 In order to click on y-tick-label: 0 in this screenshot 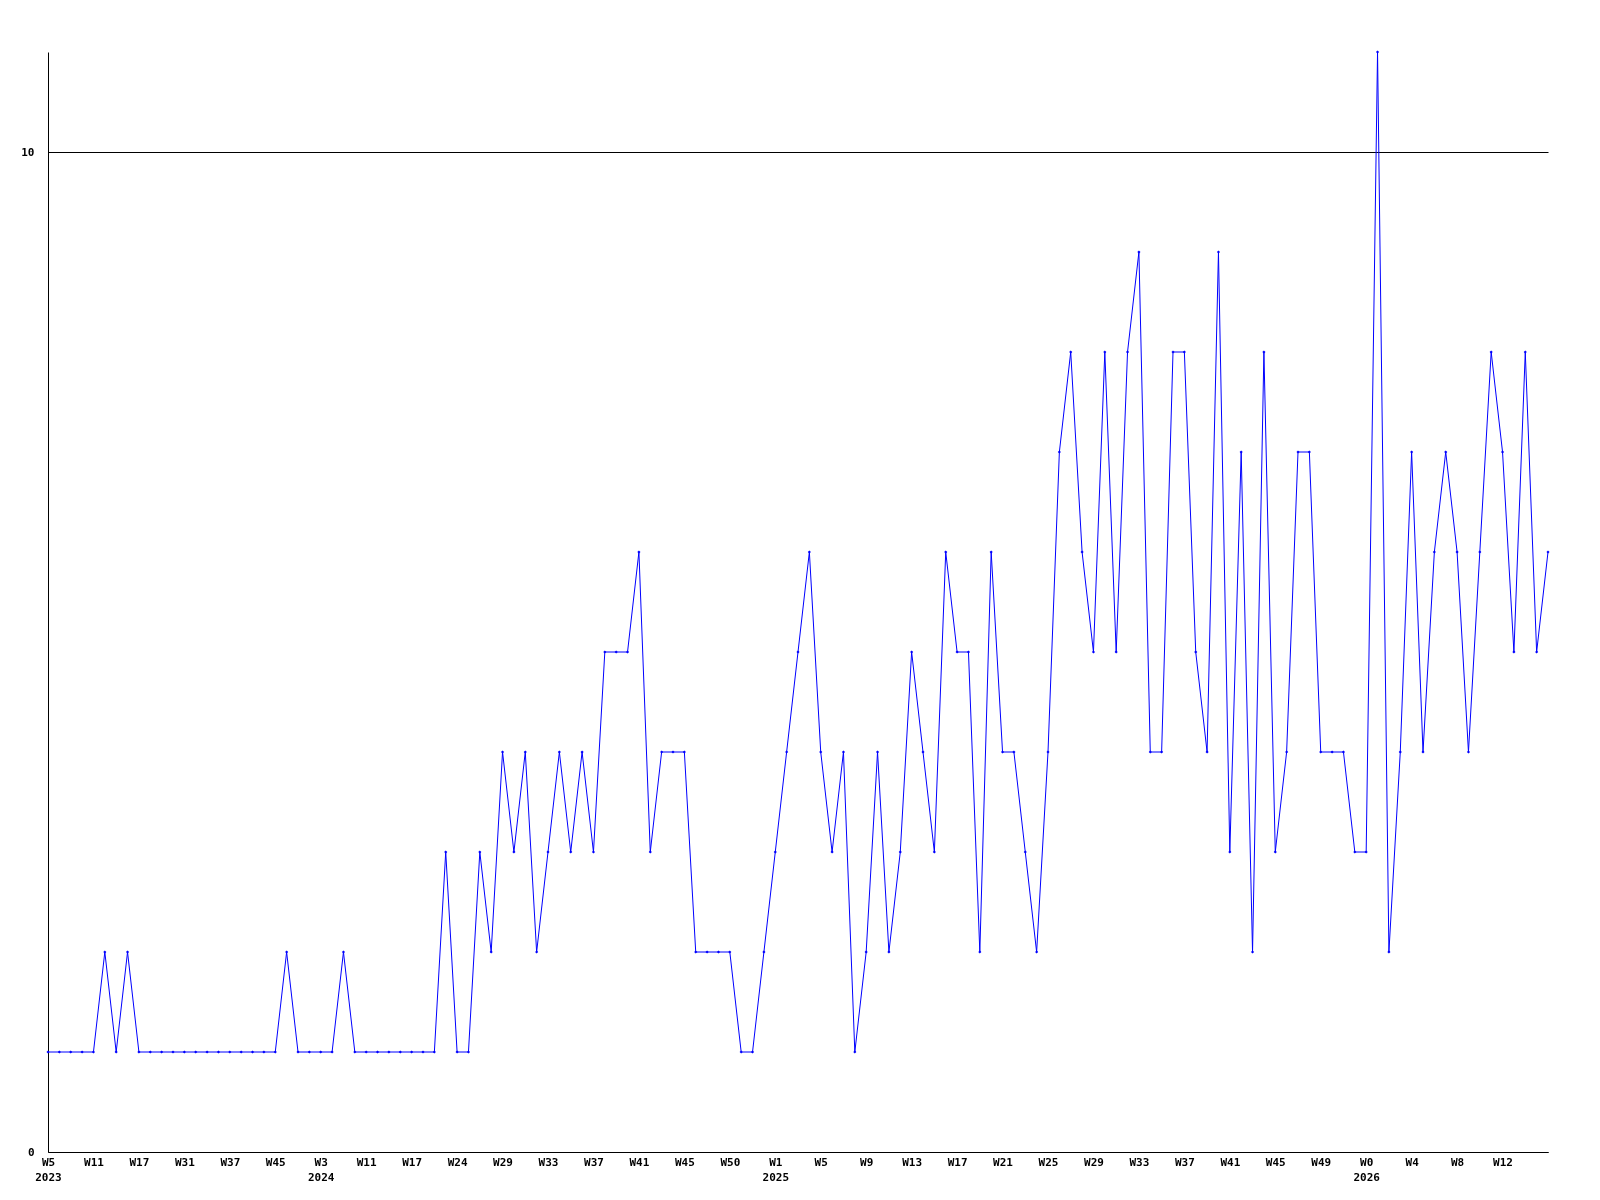, I will do `click(31, 1152)`.